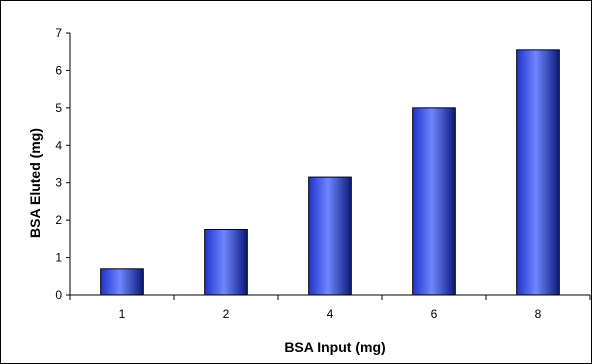 The height and width of the screenshot is (364, 592). Describe the element at coordinates (58, 183) in the screenshot. I see `y-tick-label: 3` at that location.